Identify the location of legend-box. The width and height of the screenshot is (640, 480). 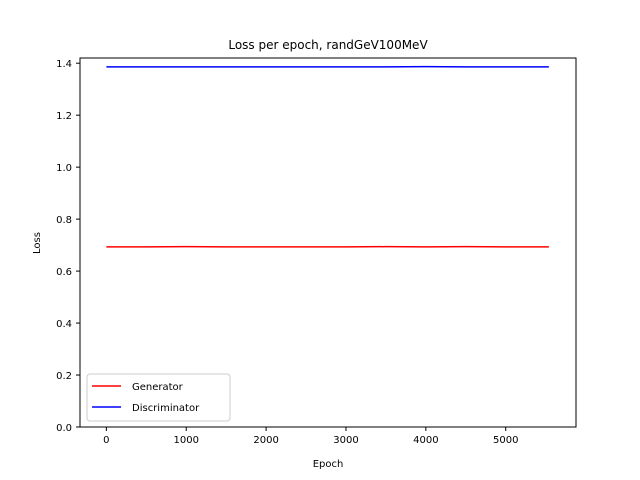
(158, 397).